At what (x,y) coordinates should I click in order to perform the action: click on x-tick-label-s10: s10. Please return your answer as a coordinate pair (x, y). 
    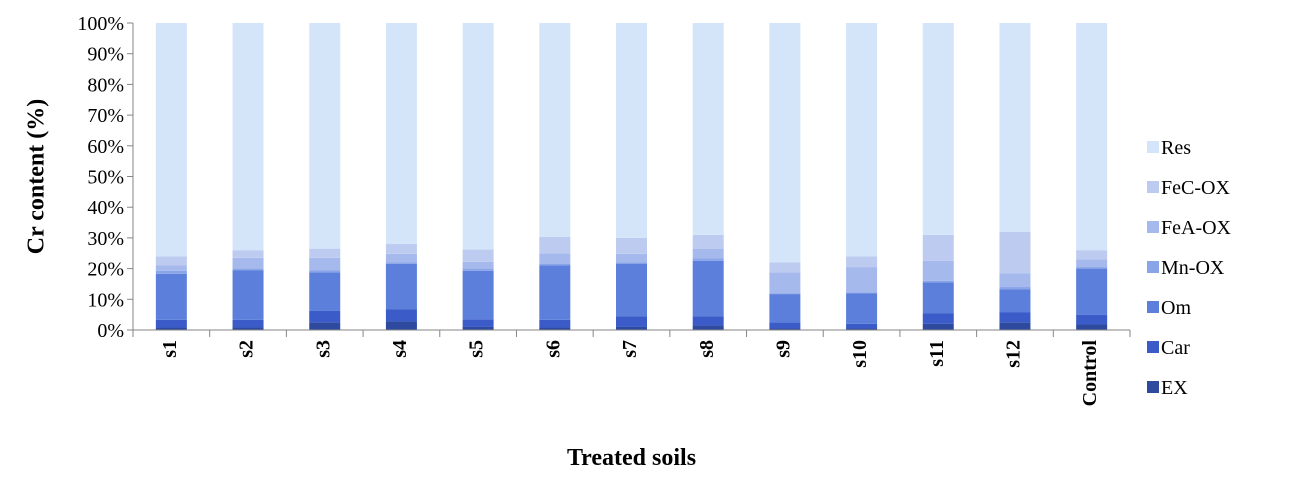
    Looking at the image, I should click on (860, 354).